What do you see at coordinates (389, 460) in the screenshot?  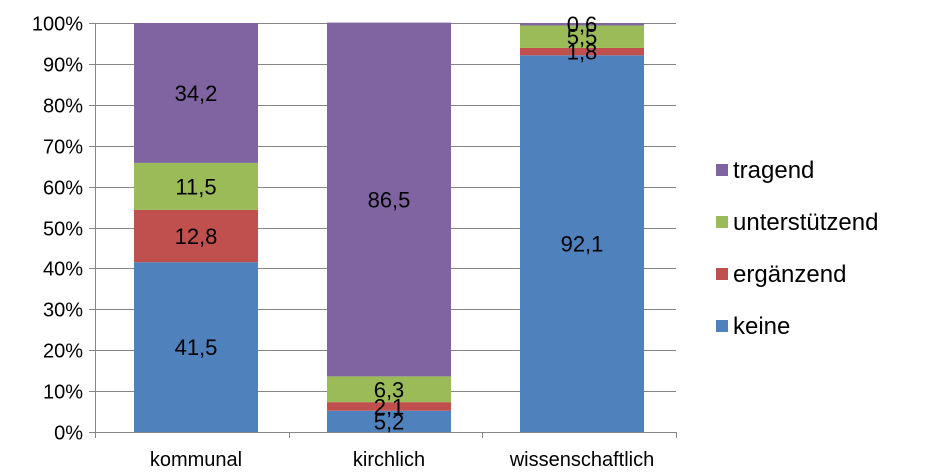 I see `x-category-label: kirchlich` at bounding box center [389, 460].